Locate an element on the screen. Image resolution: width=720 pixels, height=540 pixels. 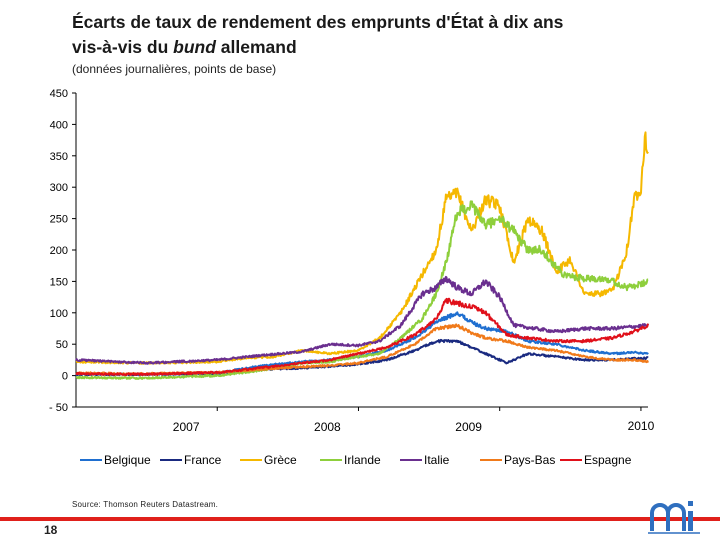
legend-item-france: France is located at coordinates (190, 460).